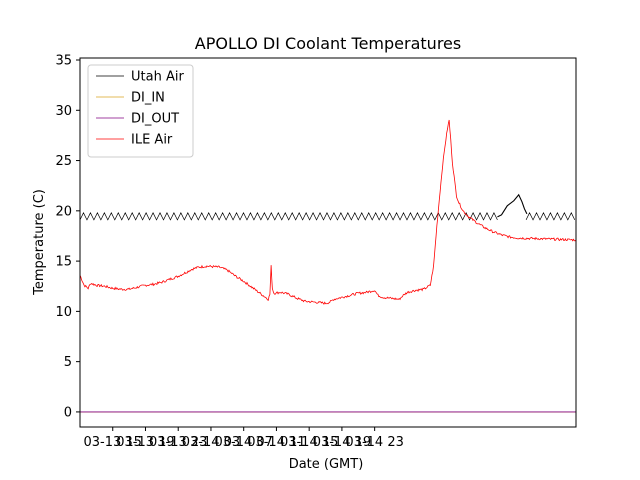 This screenshot has width=640, height=480. I want to click on x-tick-label: 03-14 23, so click(374, 442).